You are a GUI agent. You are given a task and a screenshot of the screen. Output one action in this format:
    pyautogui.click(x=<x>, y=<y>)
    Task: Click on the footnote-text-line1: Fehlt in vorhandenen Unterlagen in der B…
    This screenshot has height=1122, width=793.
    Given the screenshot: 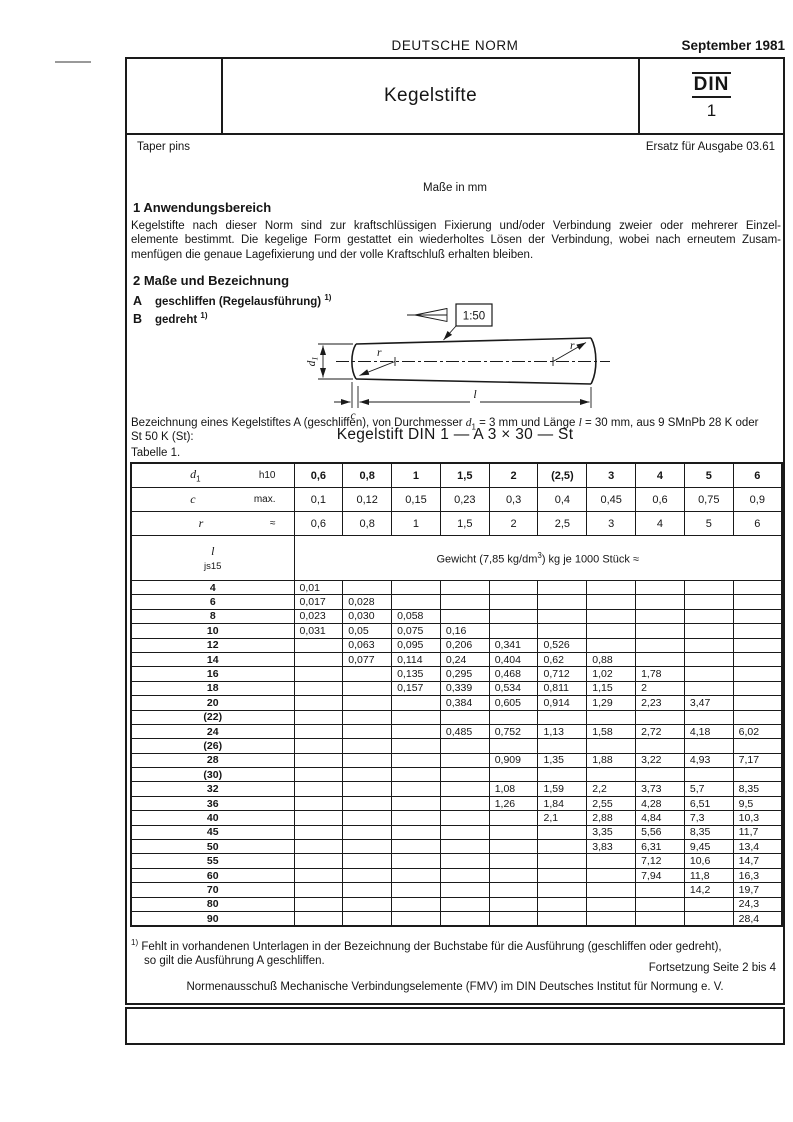 What is the action you would take?
    pyautogui.click(x=431, y=946)
    